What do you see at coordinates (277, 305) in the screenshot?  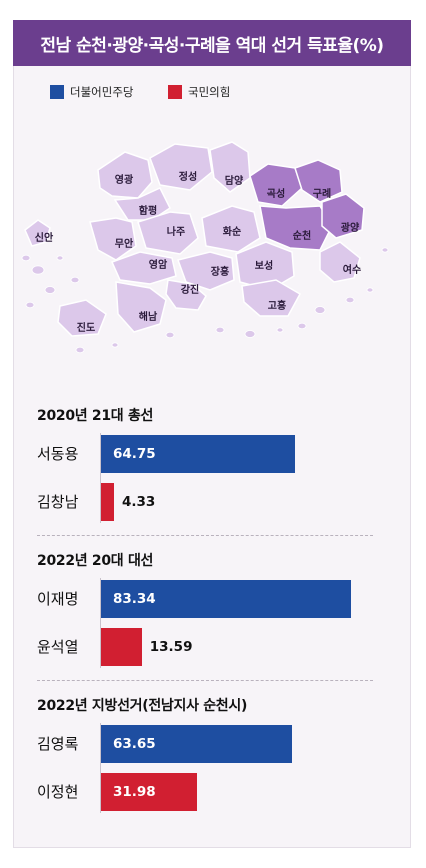 I see `map-region-label: 고흥` at bounding box center [277, 305].